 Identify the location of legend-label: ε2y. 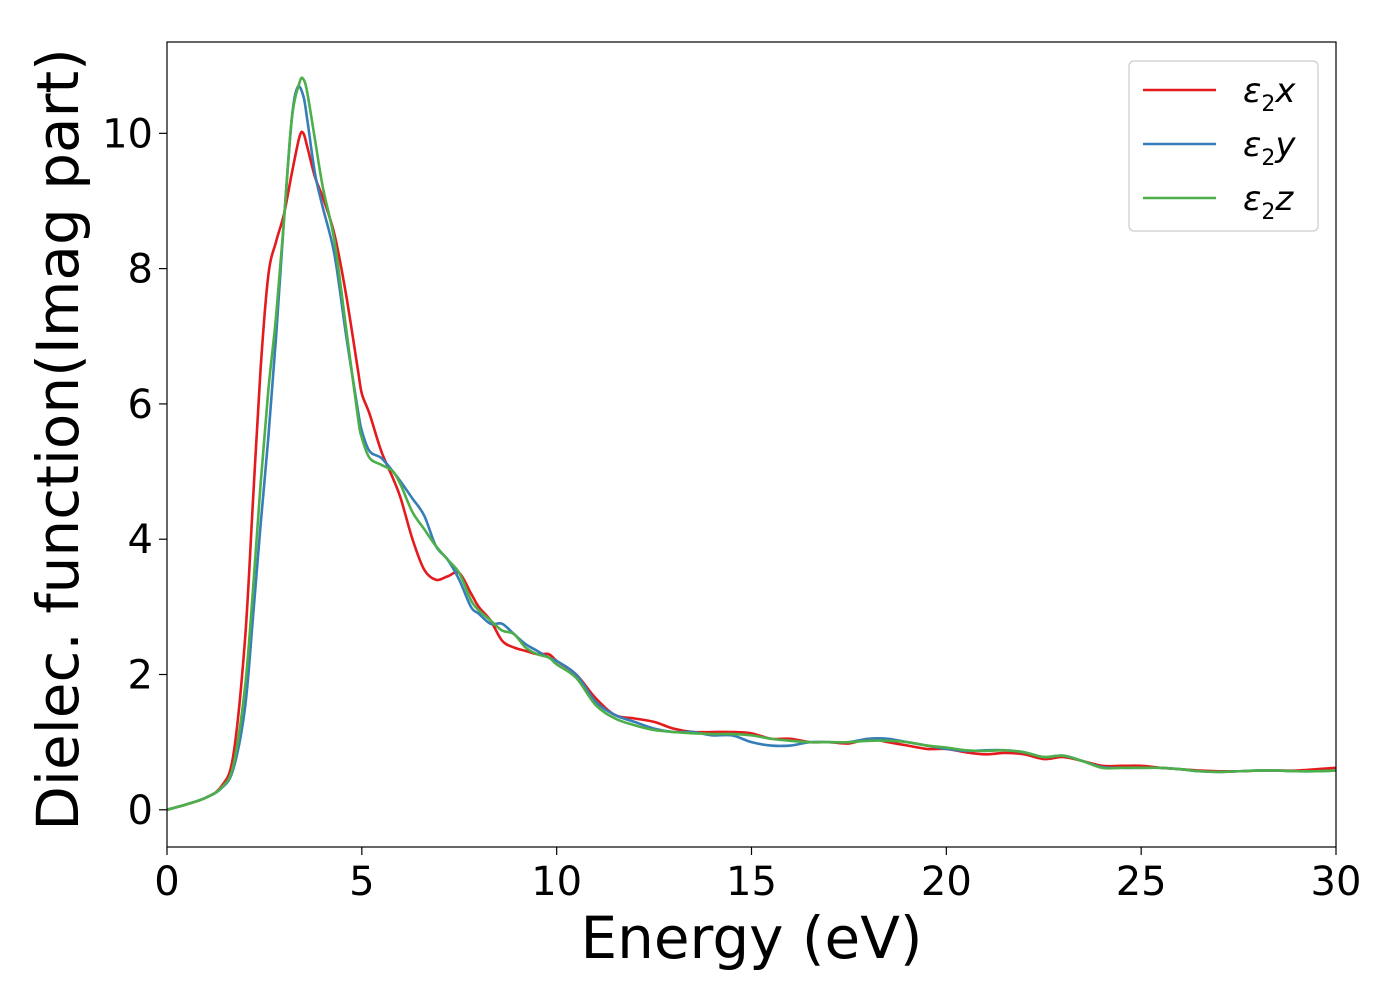
(1269, 148).